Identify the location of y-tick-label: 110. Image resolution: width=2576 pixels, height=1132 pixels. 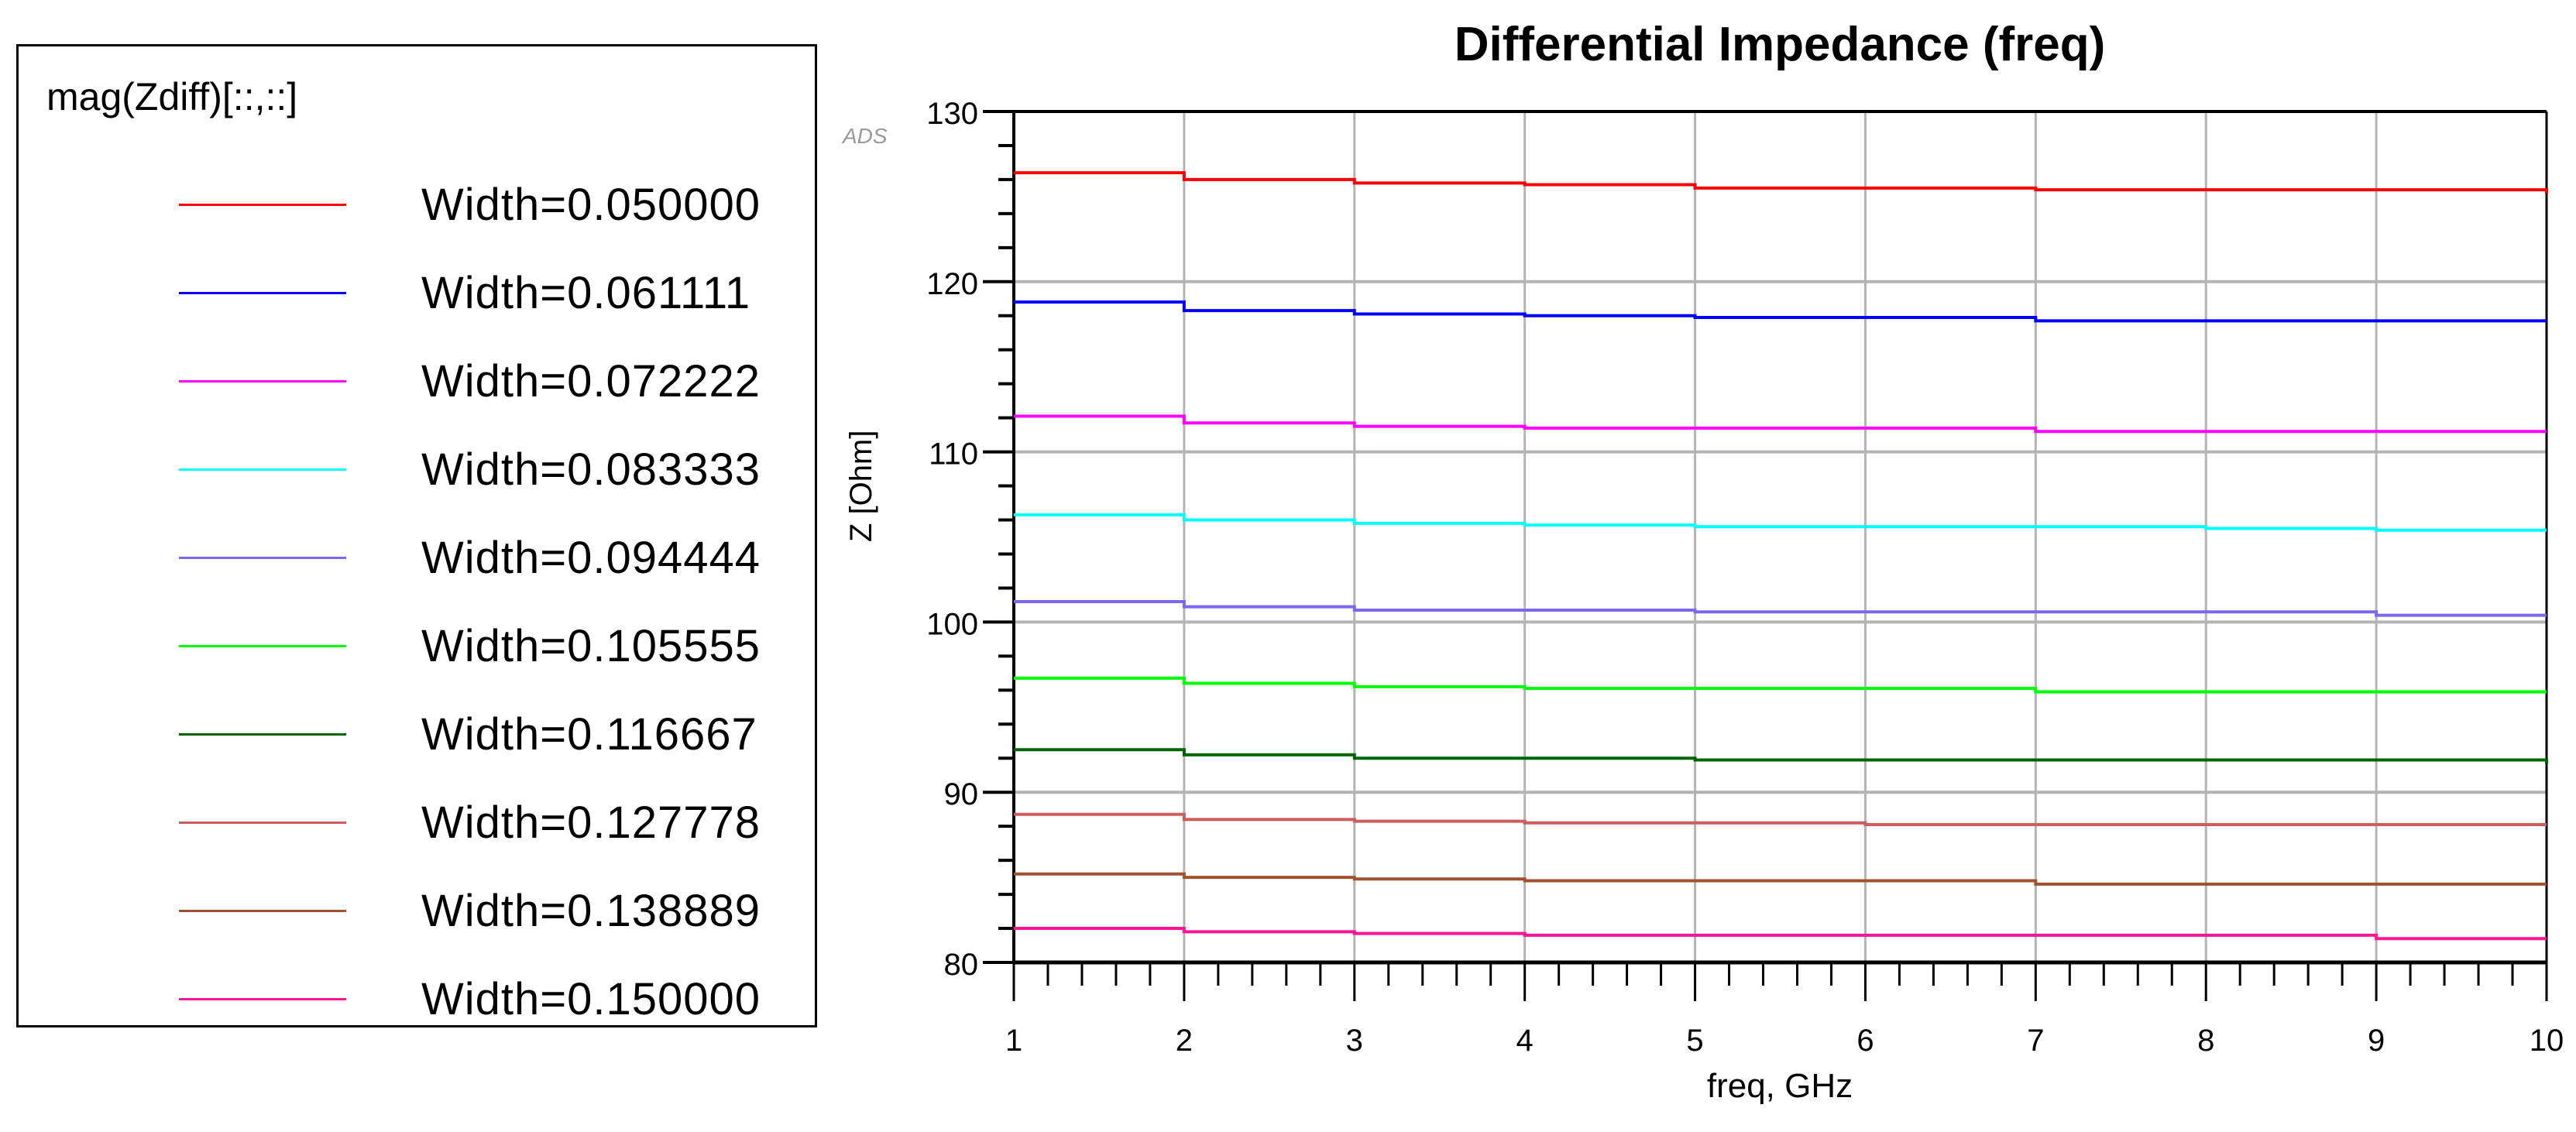
(953, 455).